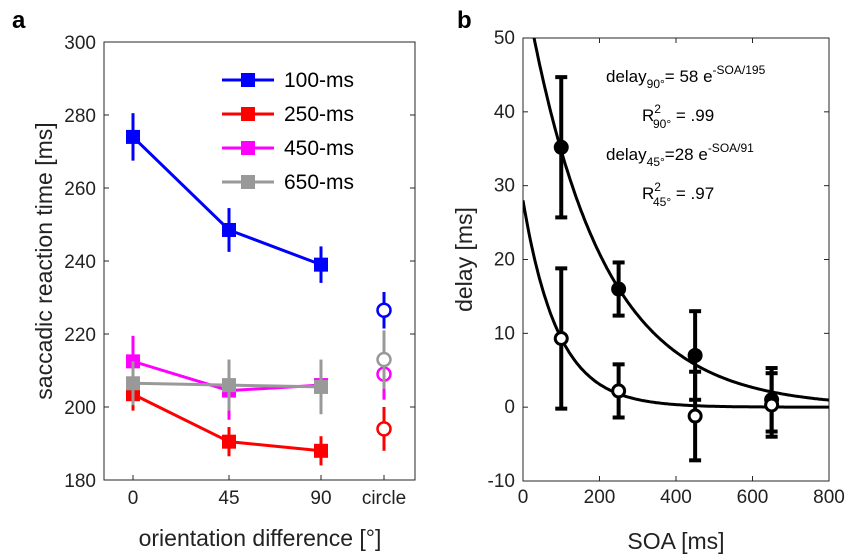  Describe the element at coordinates (504, 260) in the screenshot. I see `y-tick-label-b-3: 20` at that location.